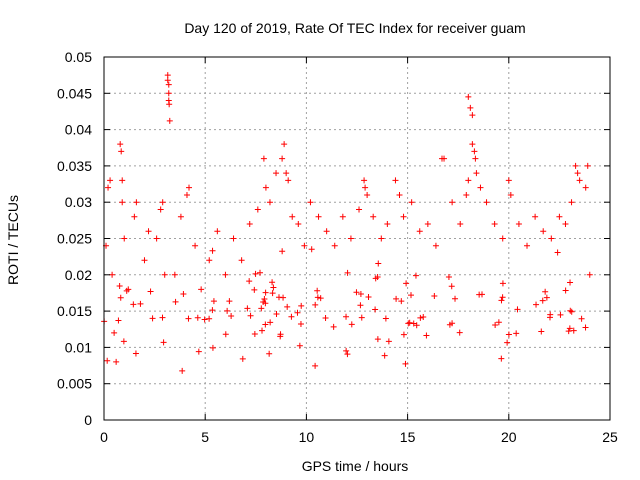 The width and height of the screenshot is (640, 480). What do you see at coordinates (78, 130) in the screenshot?
I see `y-tick-label: 0.04` at bounding box center [78, 130].